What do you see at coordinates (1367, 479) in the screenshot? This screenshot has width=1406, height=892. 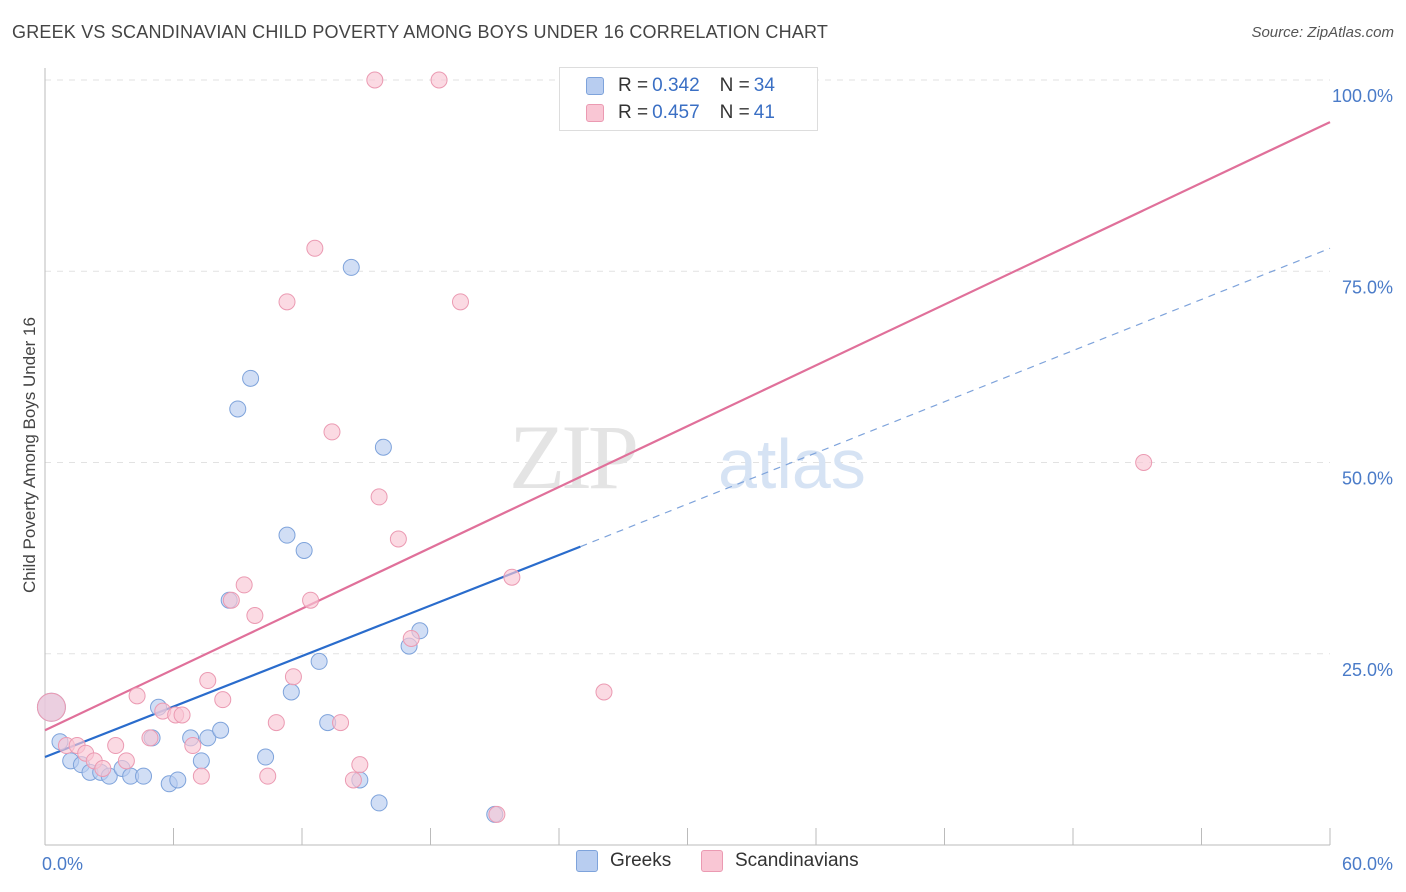 I see `y-tick-label: 50.0%` at bounding box center [1367, 479].